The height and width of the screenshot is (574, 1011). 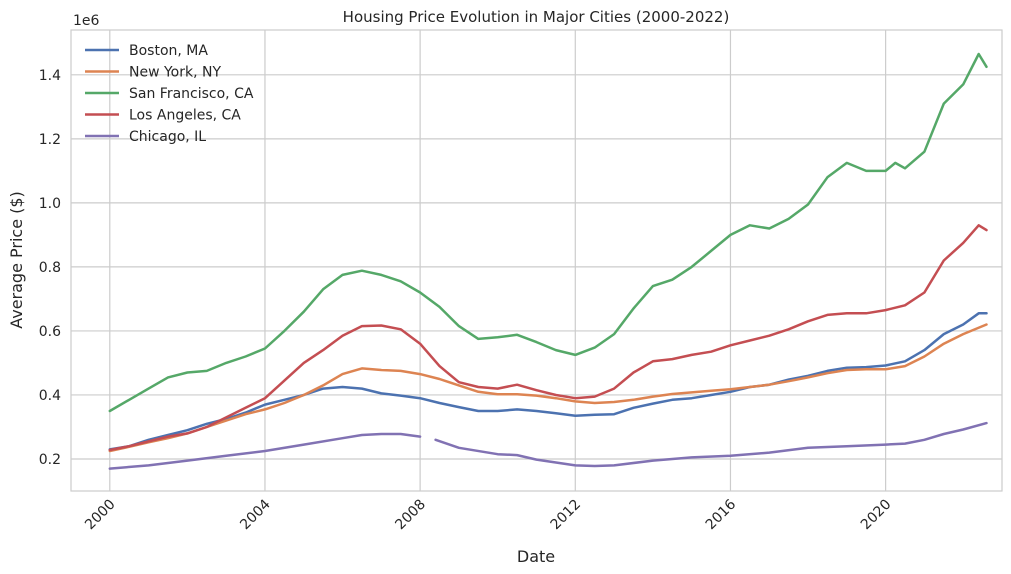 What do you see at coordinates (50, 396) in the screenshot?
I see `y-tick-label: 0.4` at bounding box center [50, 396].